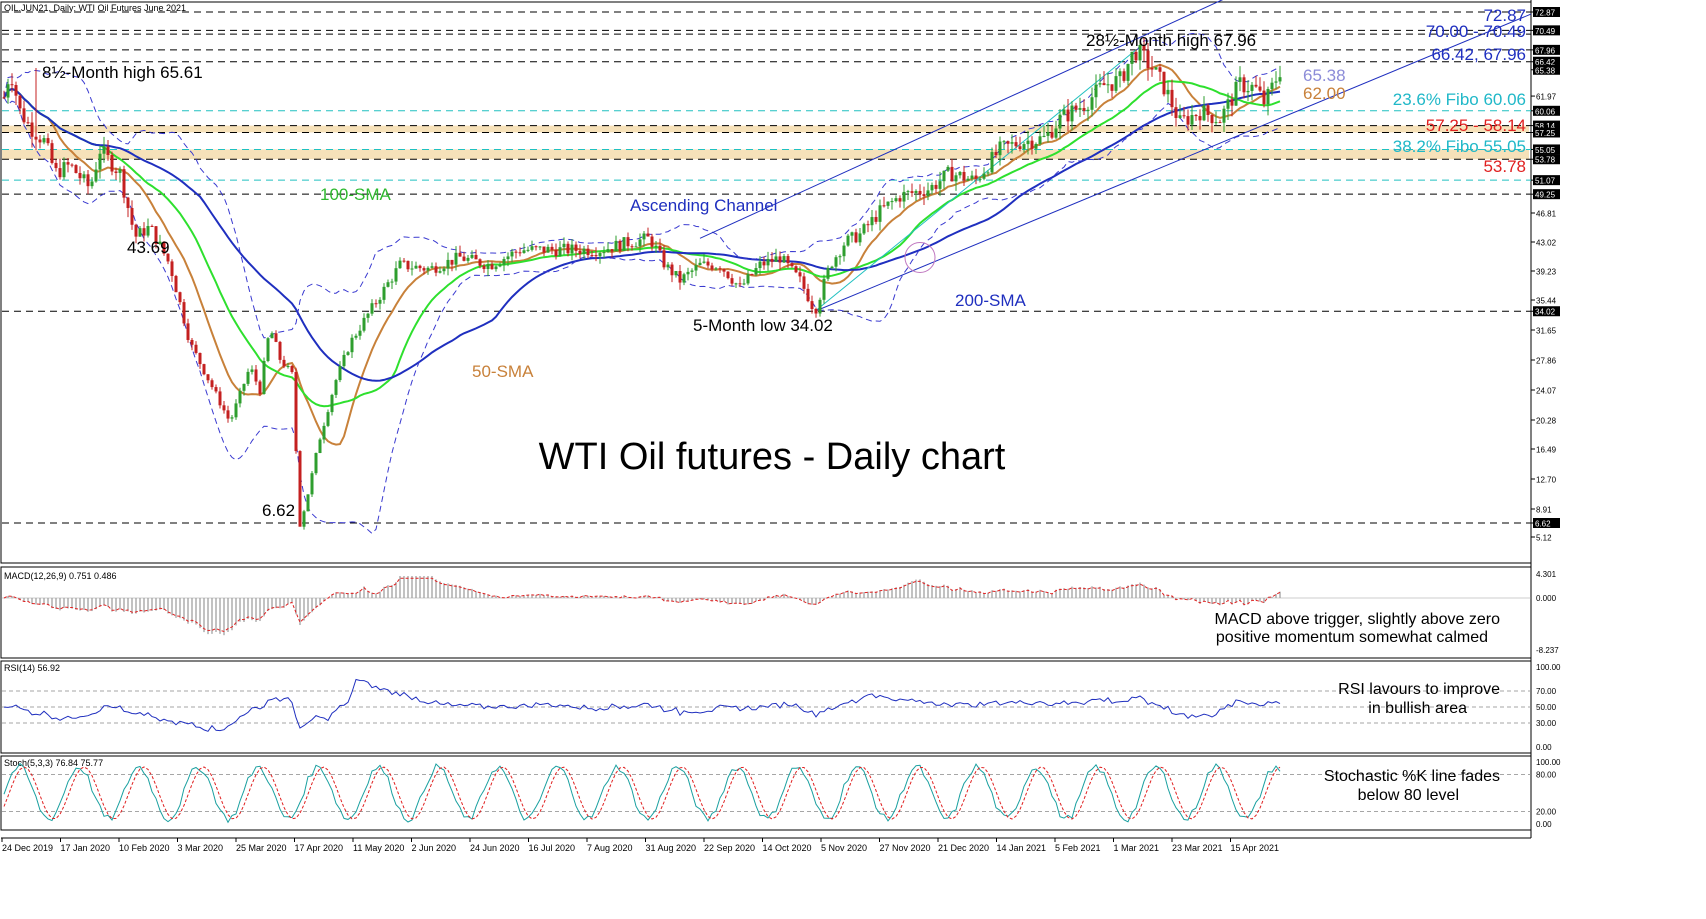 This screenshot has width=1706, height=919. Describe the element at coordinates (1173, 162) in the screenshot. I see `channel-lower` at that location.